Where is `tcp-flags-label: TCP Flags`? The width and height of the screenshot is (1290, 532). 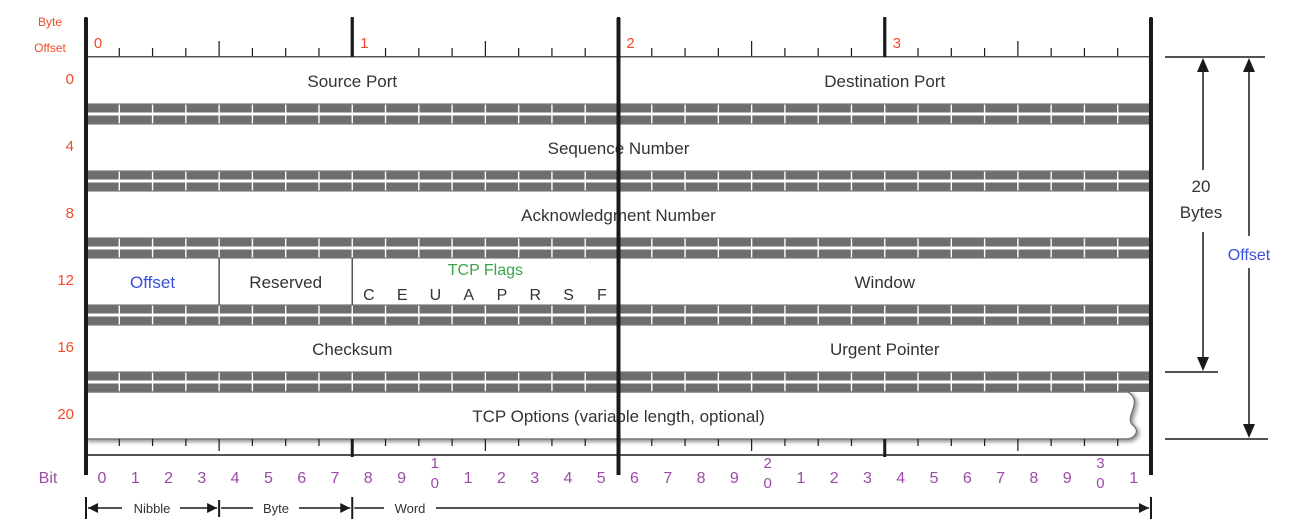
tcp-flags-label: TCP Flags is located at coordinates (485, 270).